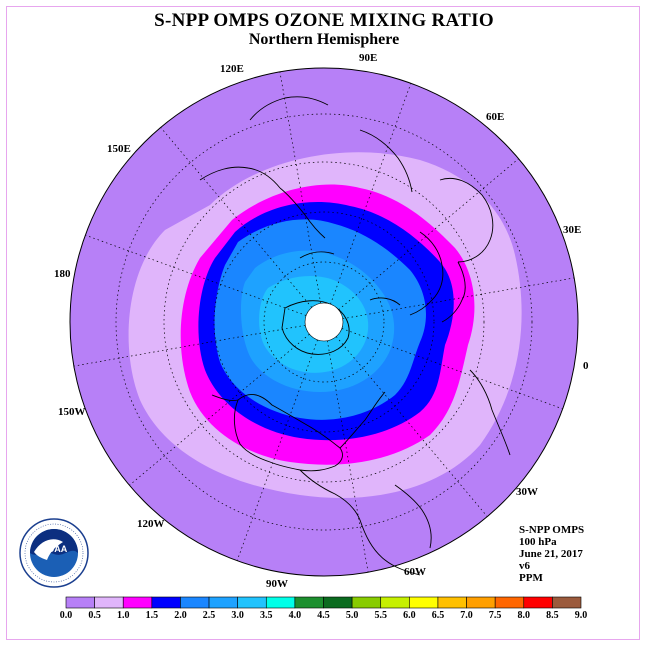 Image resolution: width=648 pixels, height=648 pixels. I want to click on longitude-label-30w: 30W, so click(527, 492).